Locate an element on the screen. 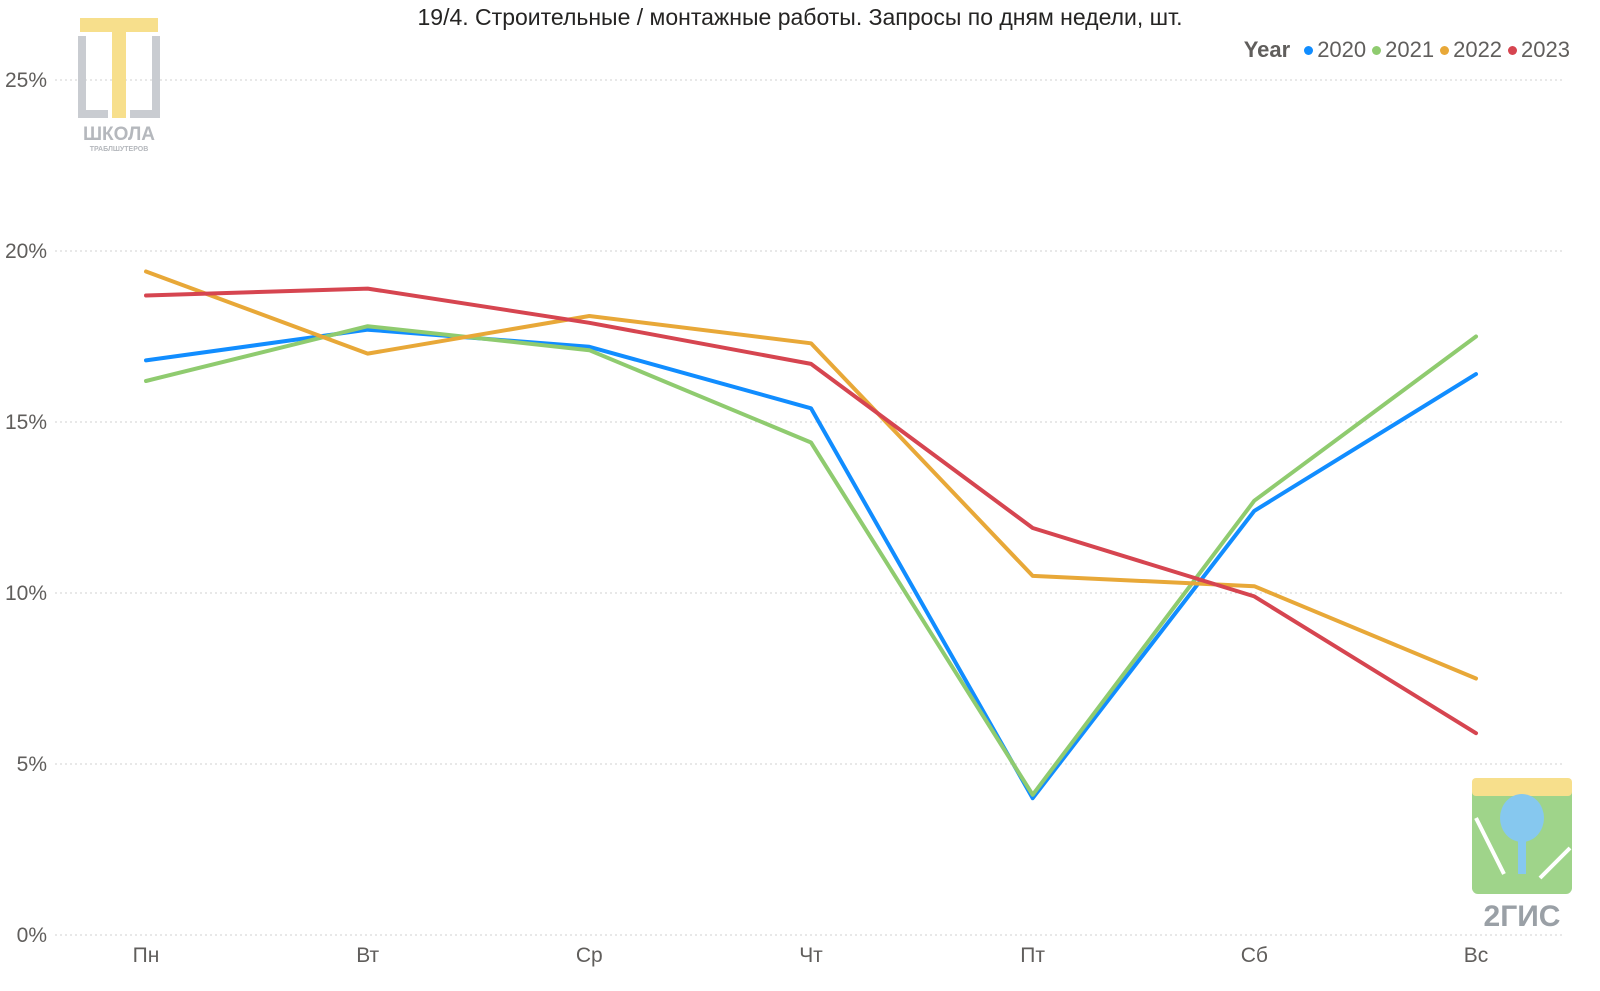  legend-items: 2020 2021 2022 2023 is located at coordinates (1434, 50).